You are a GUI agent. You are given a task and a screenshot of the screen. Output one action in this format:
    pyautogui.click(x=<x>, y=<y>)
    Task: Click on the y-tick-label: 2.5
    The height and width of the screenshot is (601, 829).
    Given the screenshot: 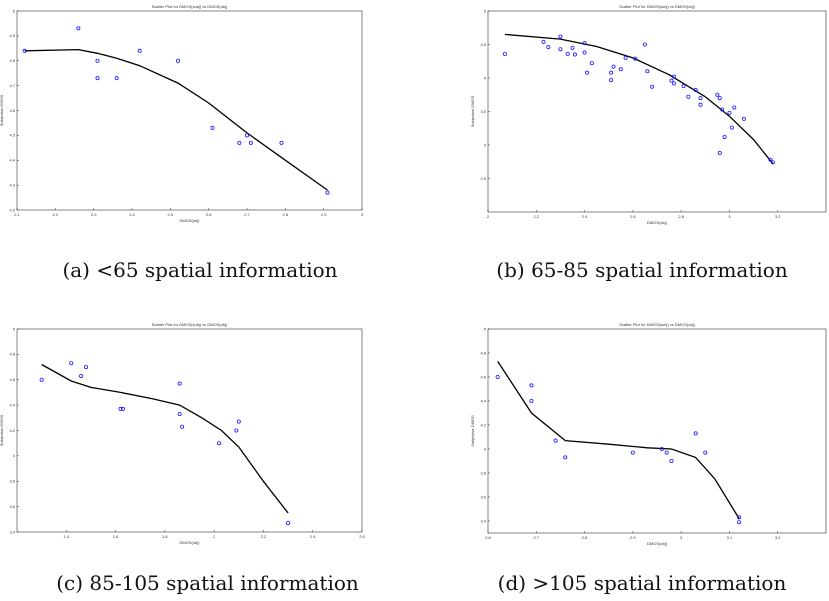 What is the action you would take?
    pyautogui.click(x=483, y=178)
    